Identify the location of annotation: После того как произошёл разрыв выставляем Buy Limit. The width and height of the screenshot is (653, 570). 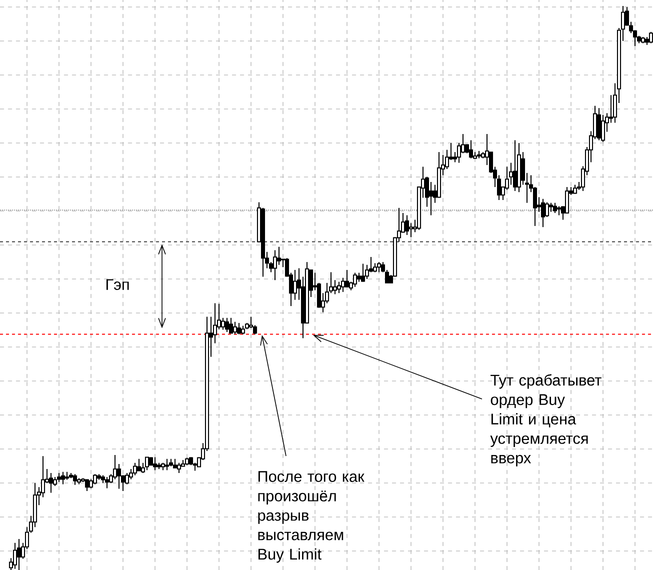
(311, 517).